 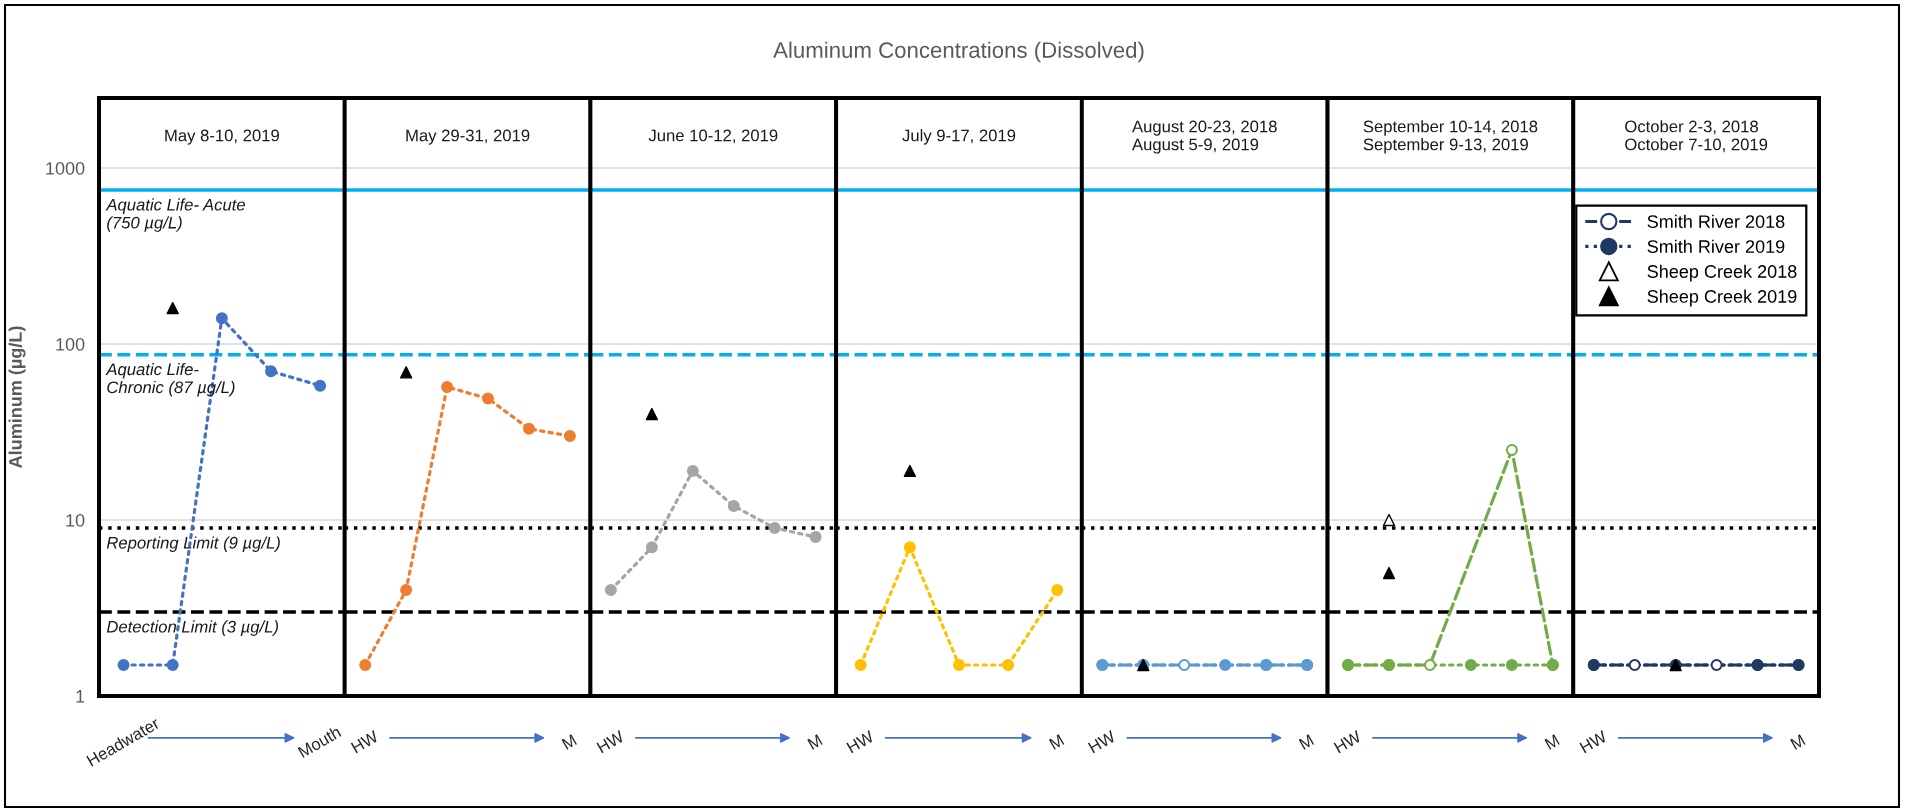 What do you see at coordinates (468, 137) in the screenshot?
I see `text: May 29-31, 2019` at bounding box center [468, 137].